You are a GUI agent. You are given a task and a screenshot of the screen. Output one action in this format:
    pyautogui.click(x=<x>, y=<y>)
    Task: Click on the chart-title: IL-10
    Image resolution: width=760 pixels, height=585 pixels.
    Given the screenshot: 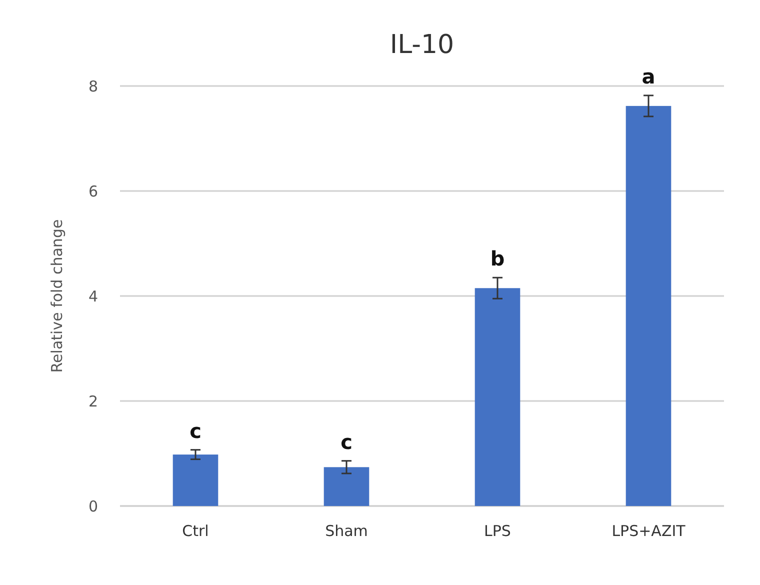 What is the action you would take?
    pyautogui.click(x=422, y=45)
    